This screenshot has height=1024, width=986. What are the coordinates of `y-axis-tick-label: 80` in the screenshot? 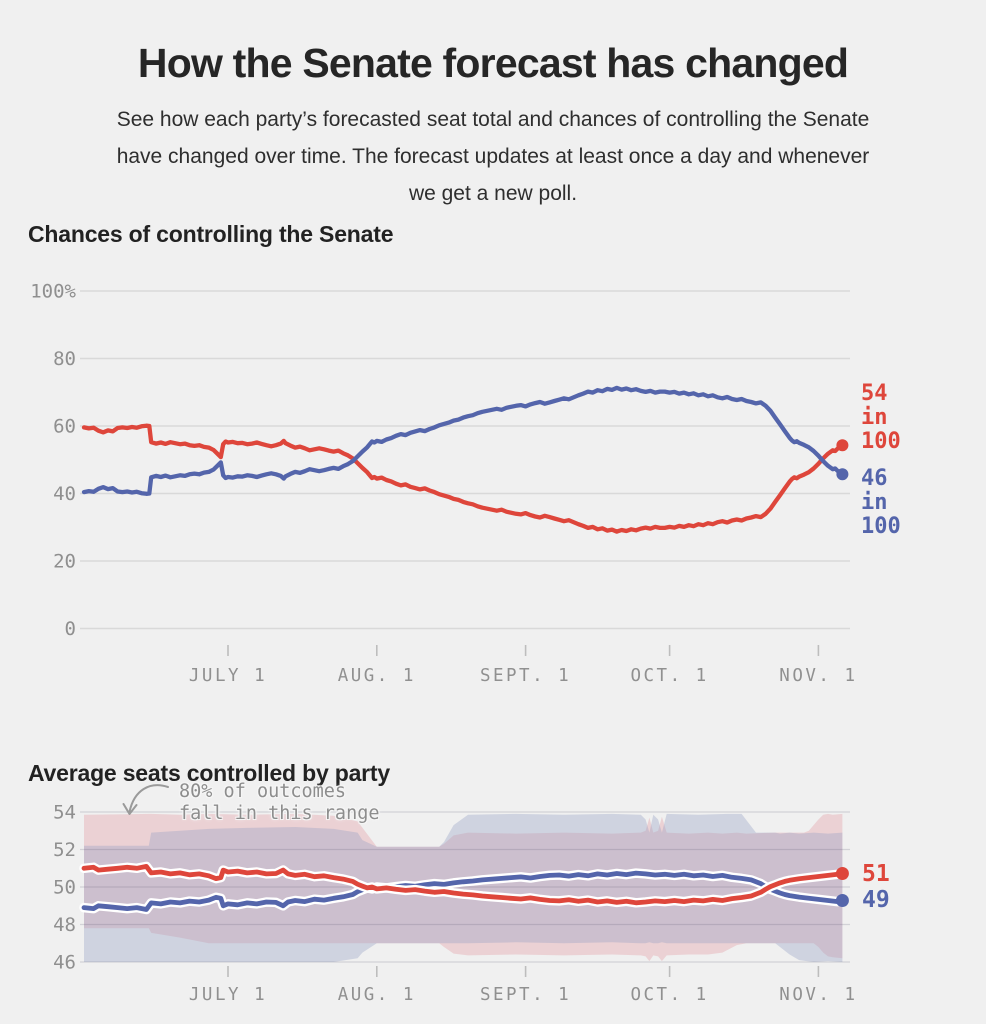 It's located at (64, 359).